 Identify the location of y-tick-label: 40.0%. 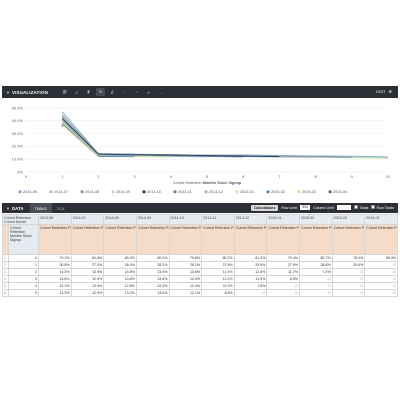
(18, 120).